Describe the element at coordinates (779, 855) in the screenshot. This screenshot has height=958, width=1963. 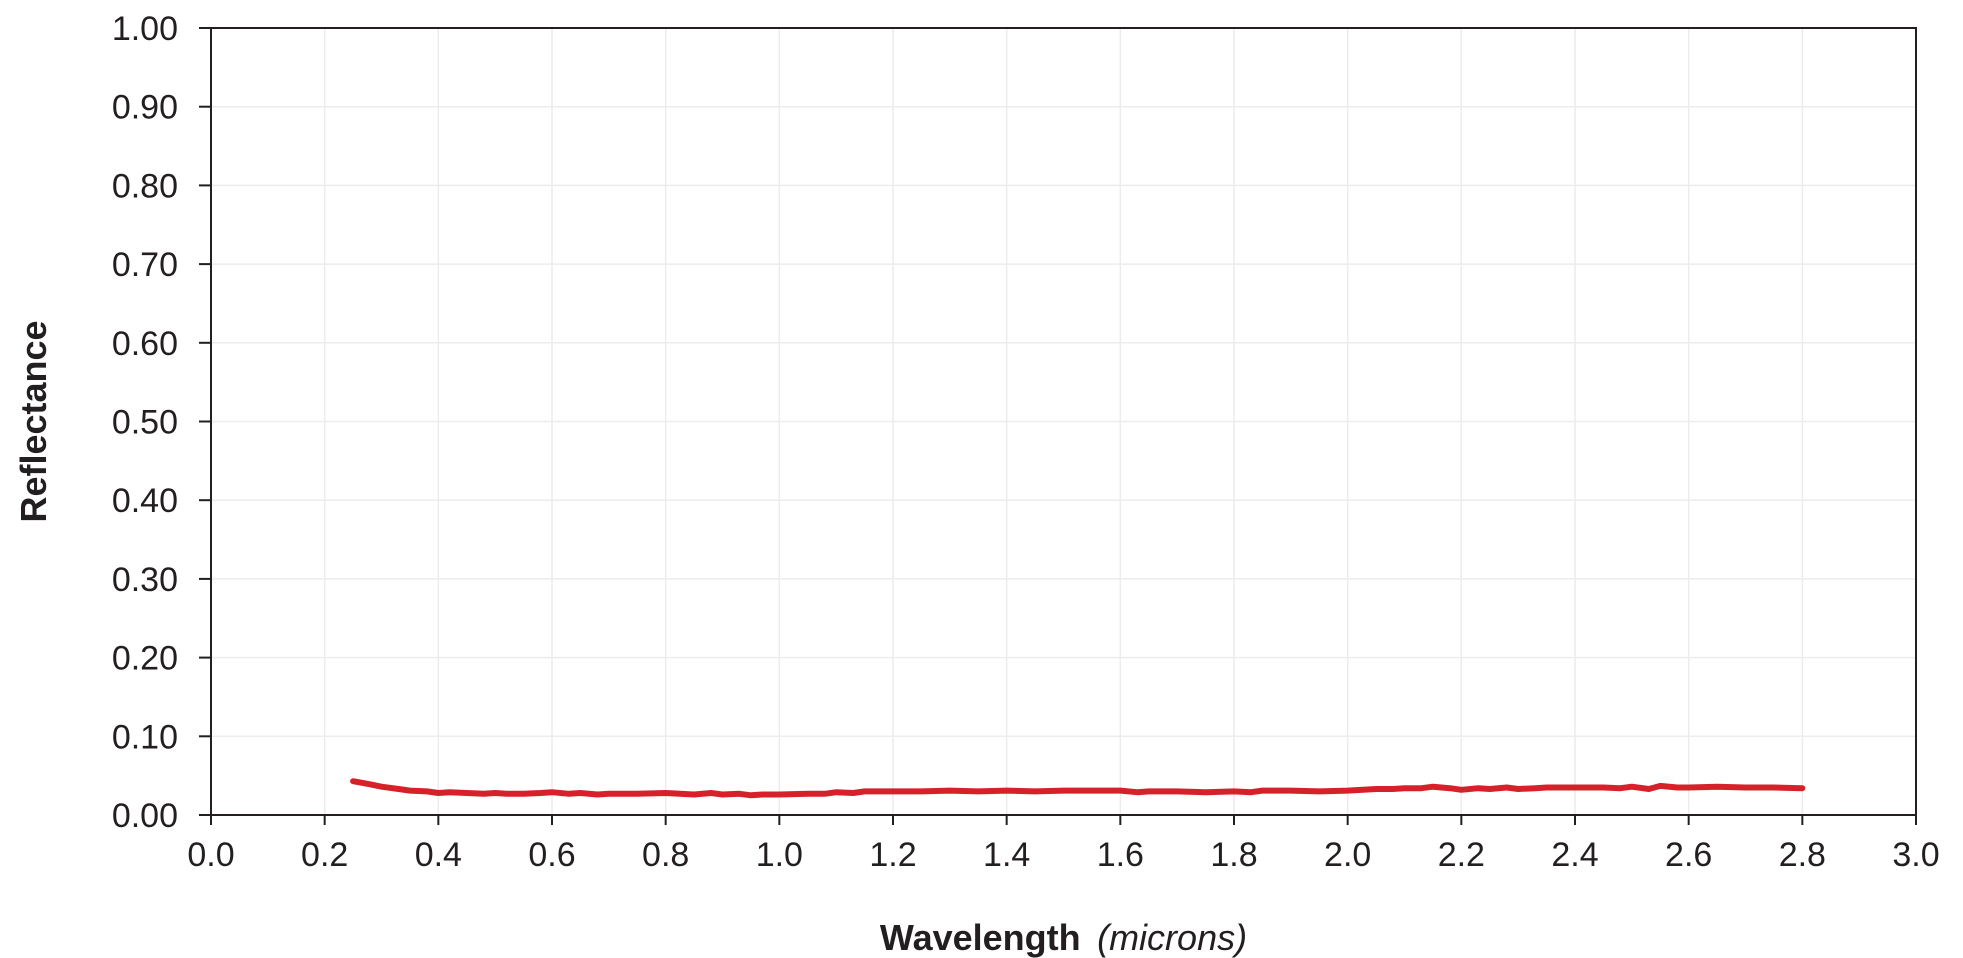
I see `x-tick-label: 1.0` at that location.